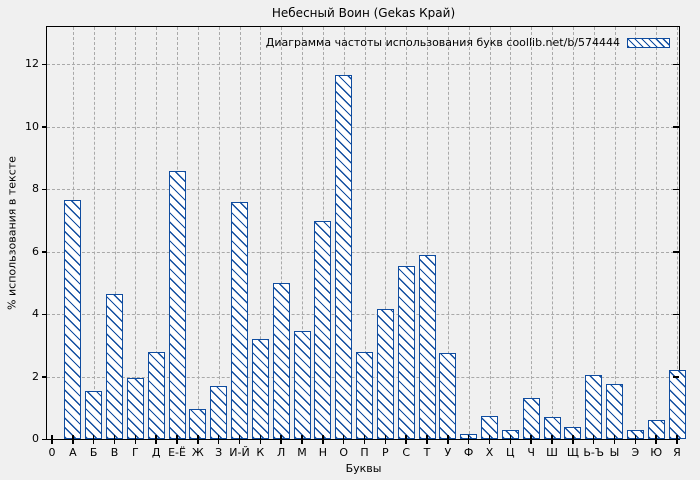  What do you see at coordinates (302, 452) in the screenshot?
I see `x-tick-label: М` at bounding box center [302, 452].